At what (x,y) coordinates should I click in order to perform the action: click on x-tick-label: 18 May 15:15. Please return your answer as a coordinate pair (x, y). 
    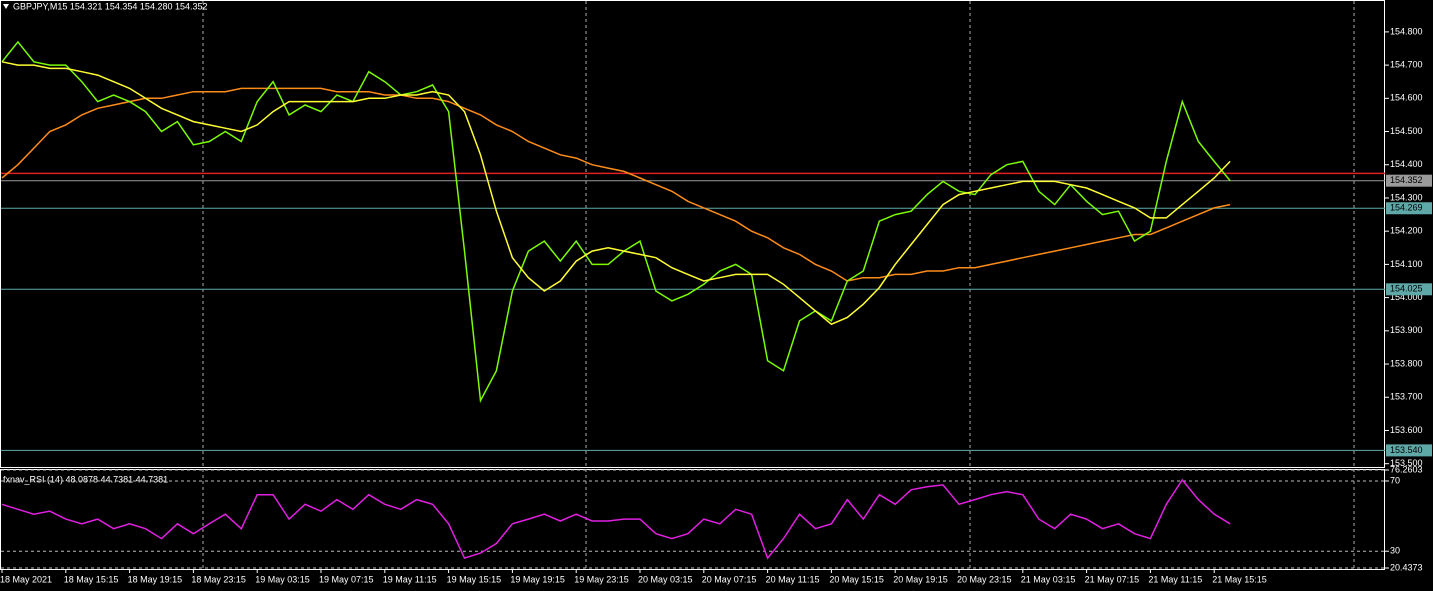
    Looking at the image, I should click on (91, 579).